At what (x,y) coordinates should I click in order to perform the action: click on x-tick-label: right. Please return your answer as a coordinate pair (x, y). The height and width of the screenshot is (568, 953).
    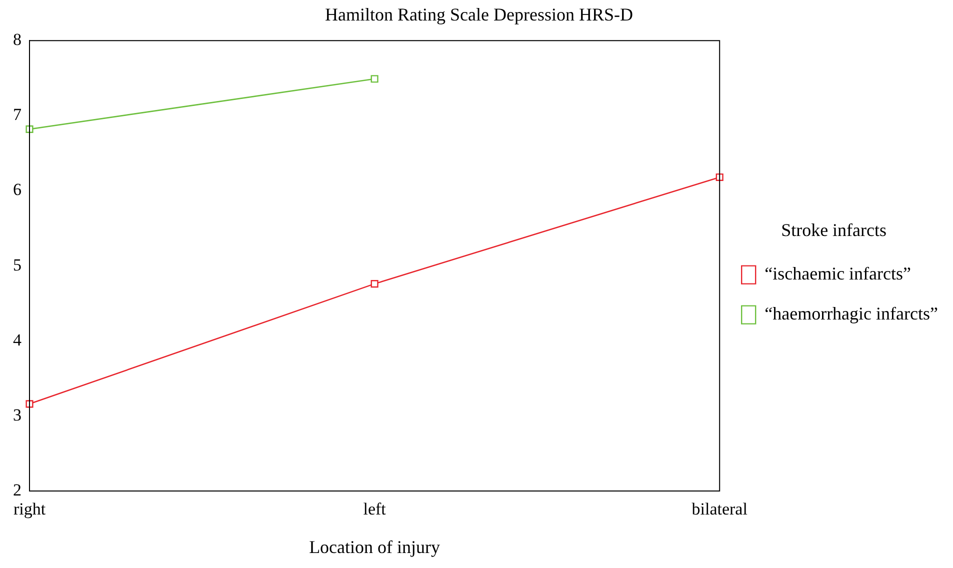
    Looking at the image, I should click on (29, 509).